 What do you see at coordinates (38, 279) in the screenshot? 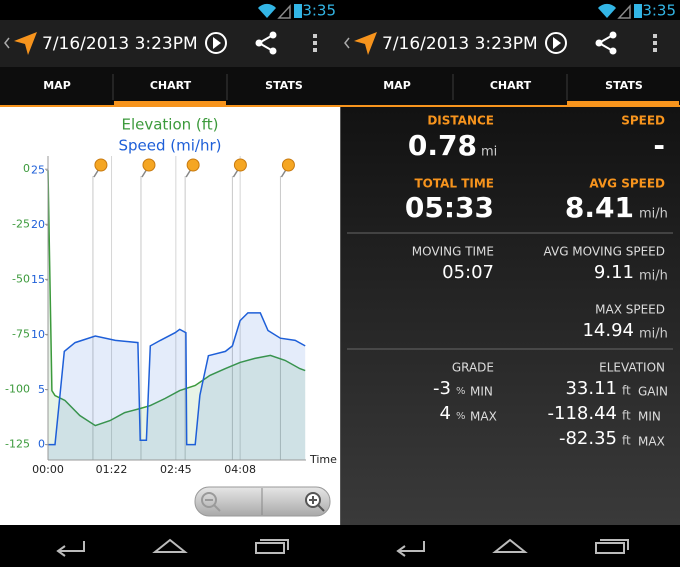
I see `y2-tick-label: 15` at bounding box center [38, 279].